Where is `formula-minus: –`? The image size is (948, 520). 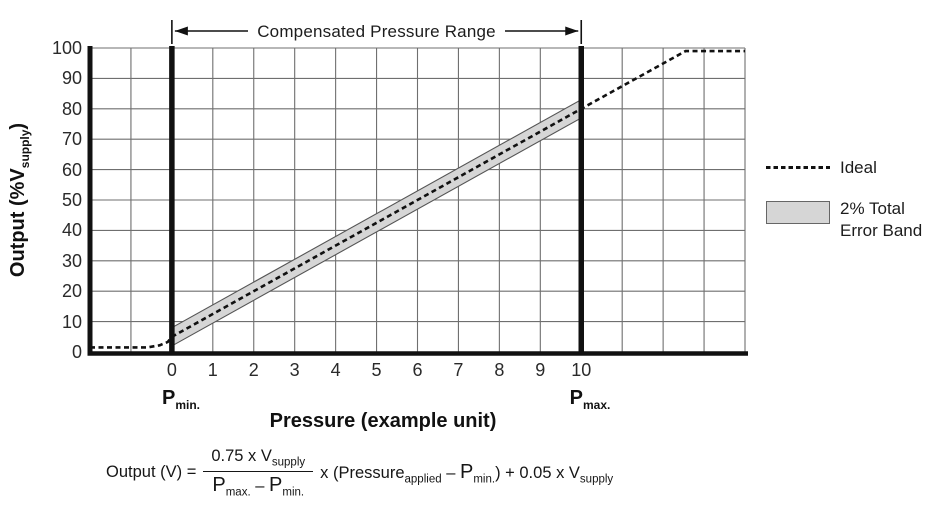
formula-minus: – is located at coordinates (451, 472).